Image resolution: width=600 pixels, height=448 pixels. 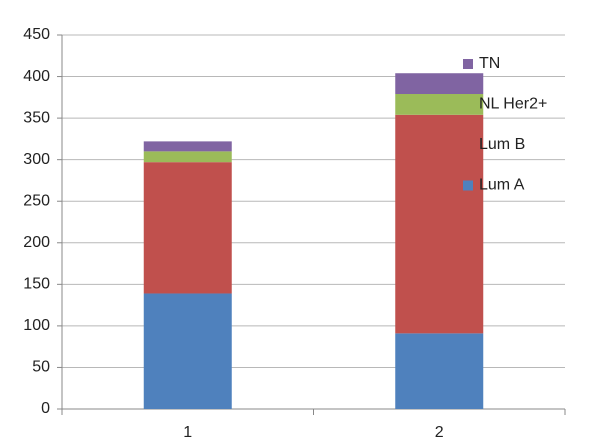 What do you see at coordinates (489, 63) in the screenshot?
I see `legend-label: TN` at bounding box center [489, 63].